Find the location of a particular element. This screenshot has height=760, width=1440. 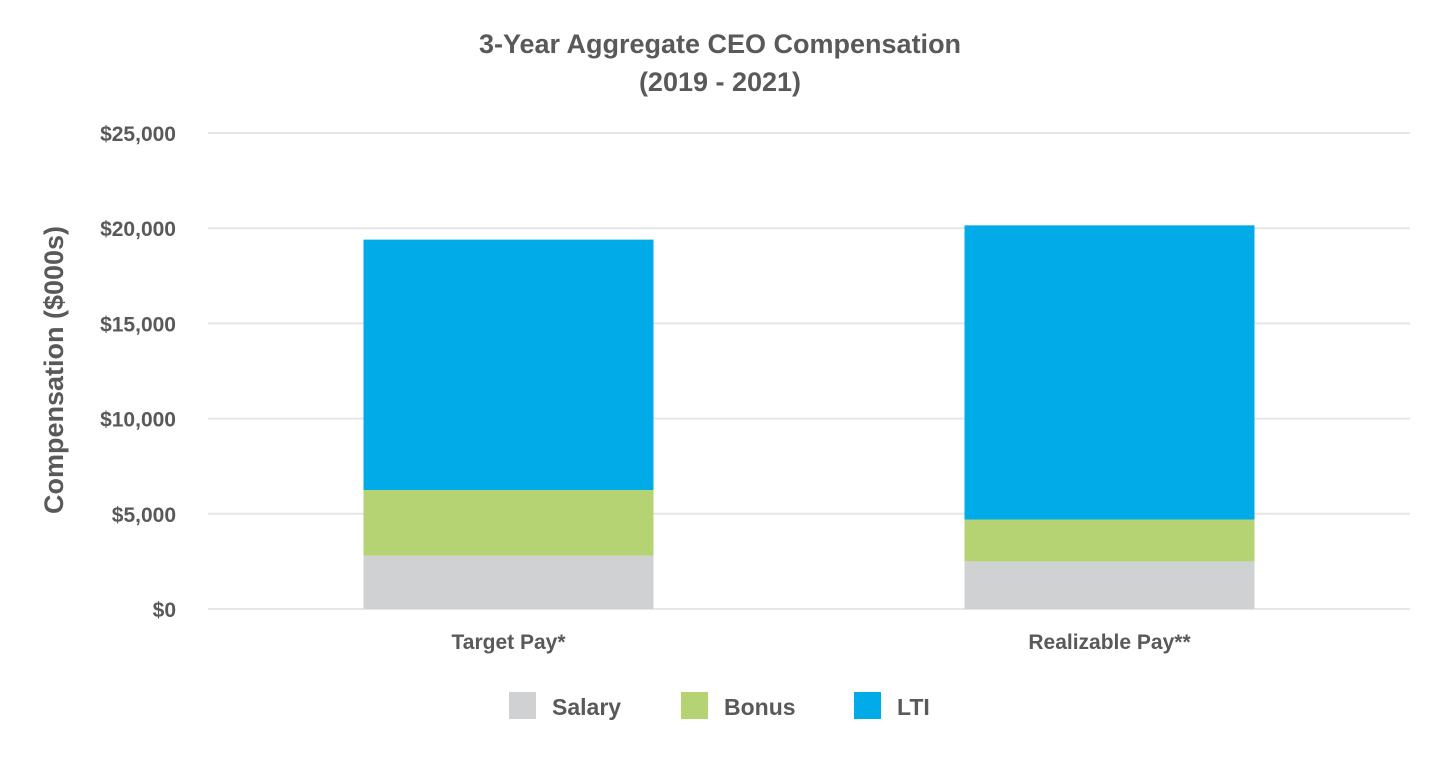

bar-lti-realizable-pay is located at coordinates (1109, 372).